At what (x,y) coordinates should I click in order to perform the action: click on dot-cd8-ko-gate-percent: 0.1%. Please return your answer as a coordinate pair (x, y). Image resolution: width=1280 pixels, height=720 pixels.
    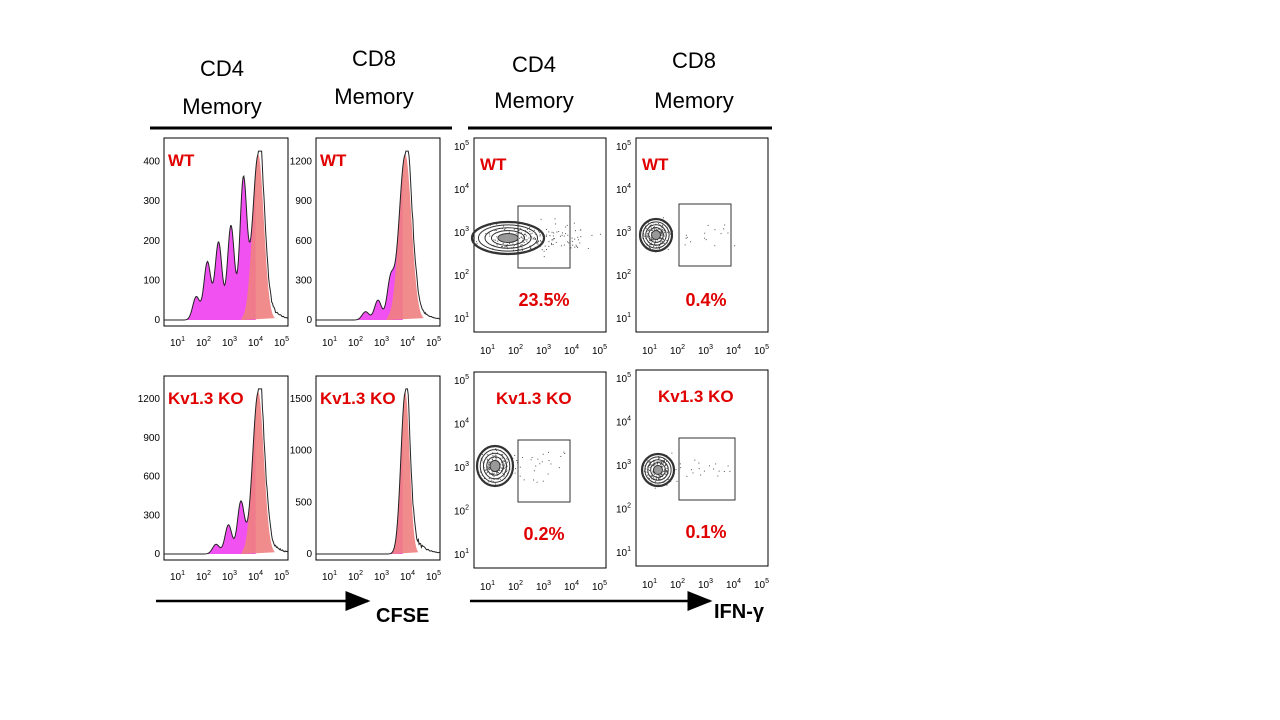
    Looking at the image, I should click on (705, 532).